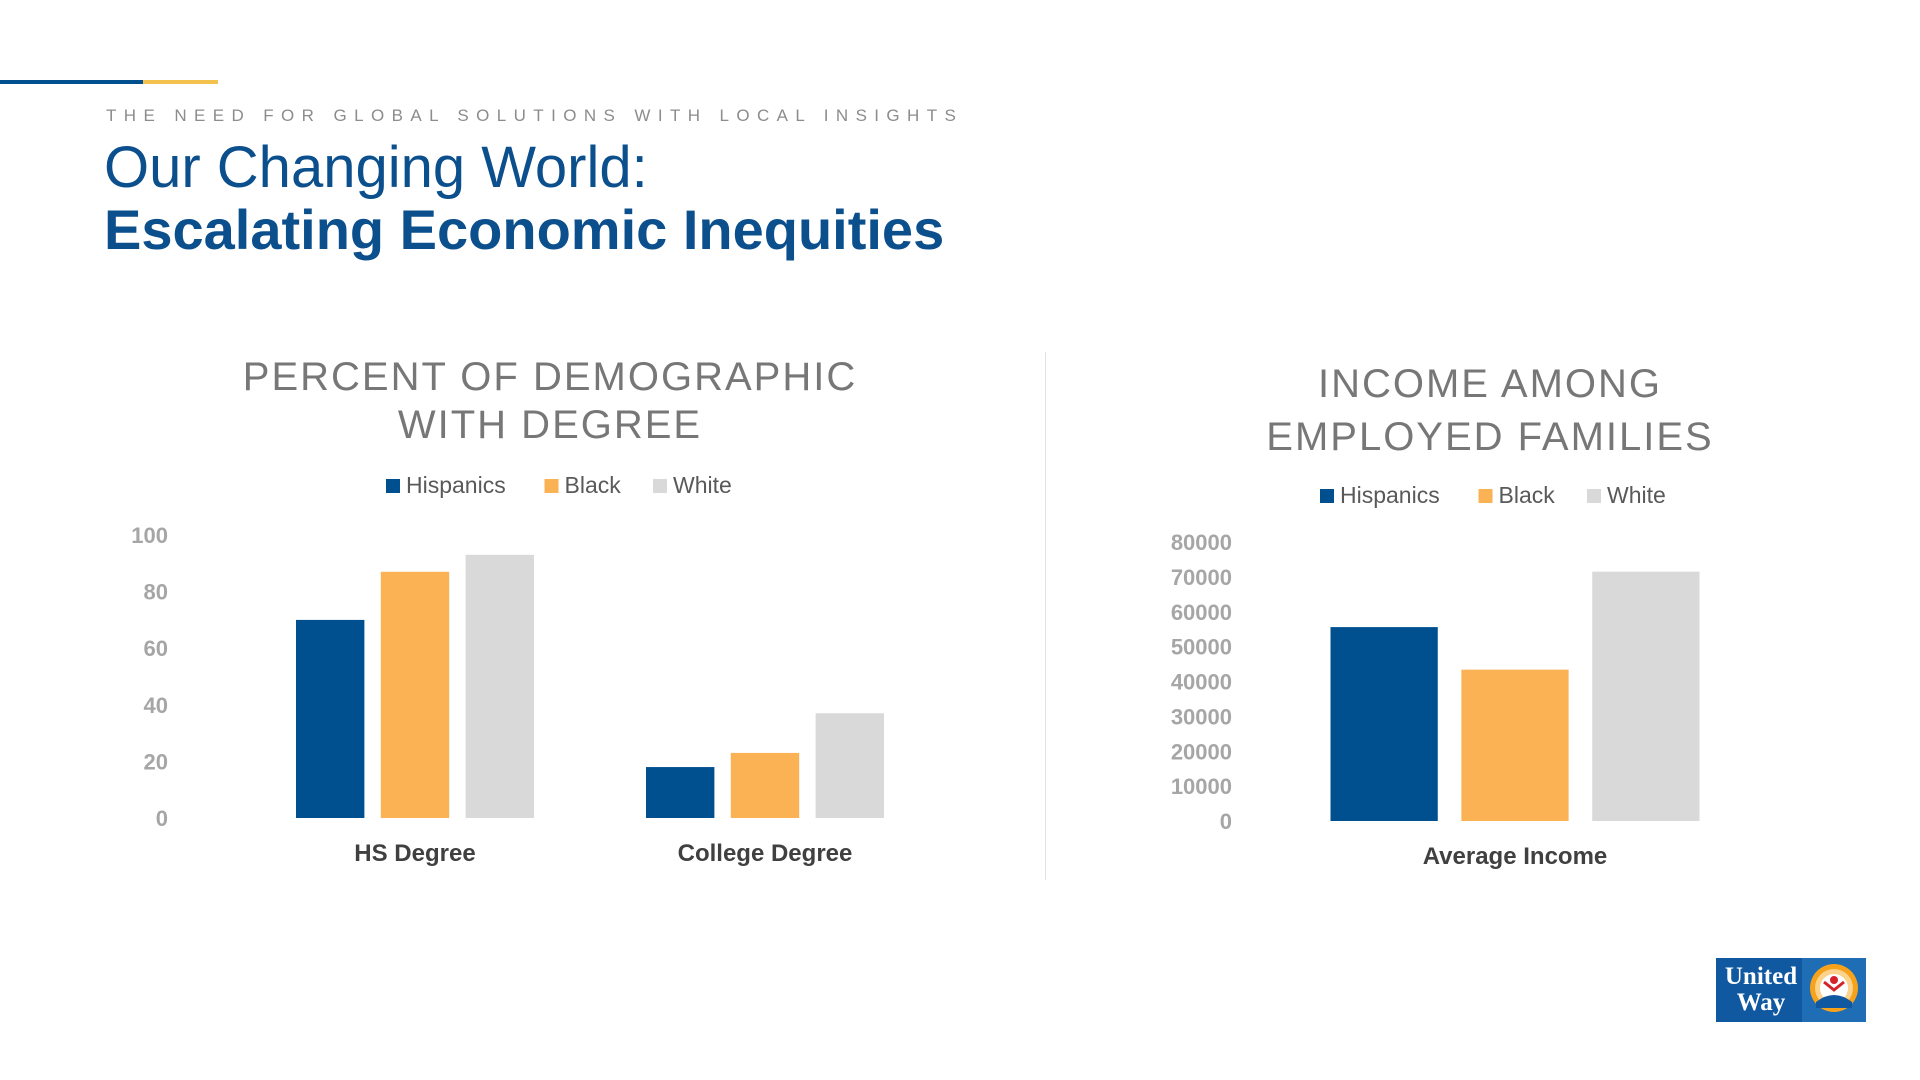 The image size is (1920, 1080). Describe the element at coordinates (1201, 716) in the screenshot. I see `y-tick-label: 30000` at that location.